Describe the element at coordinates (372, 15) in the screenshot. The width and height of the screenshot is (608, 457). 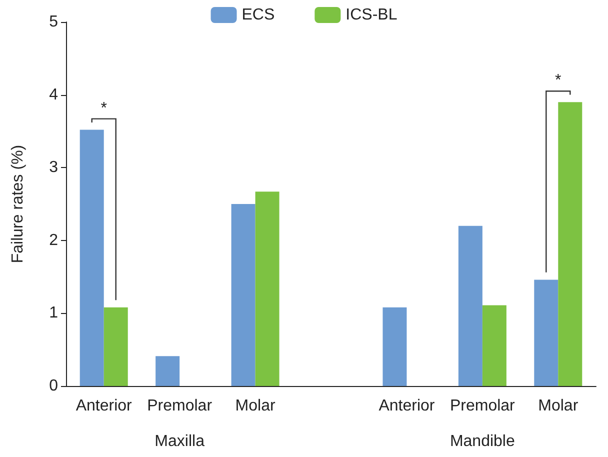
I see `legend-label: ICS-BL` at that location.